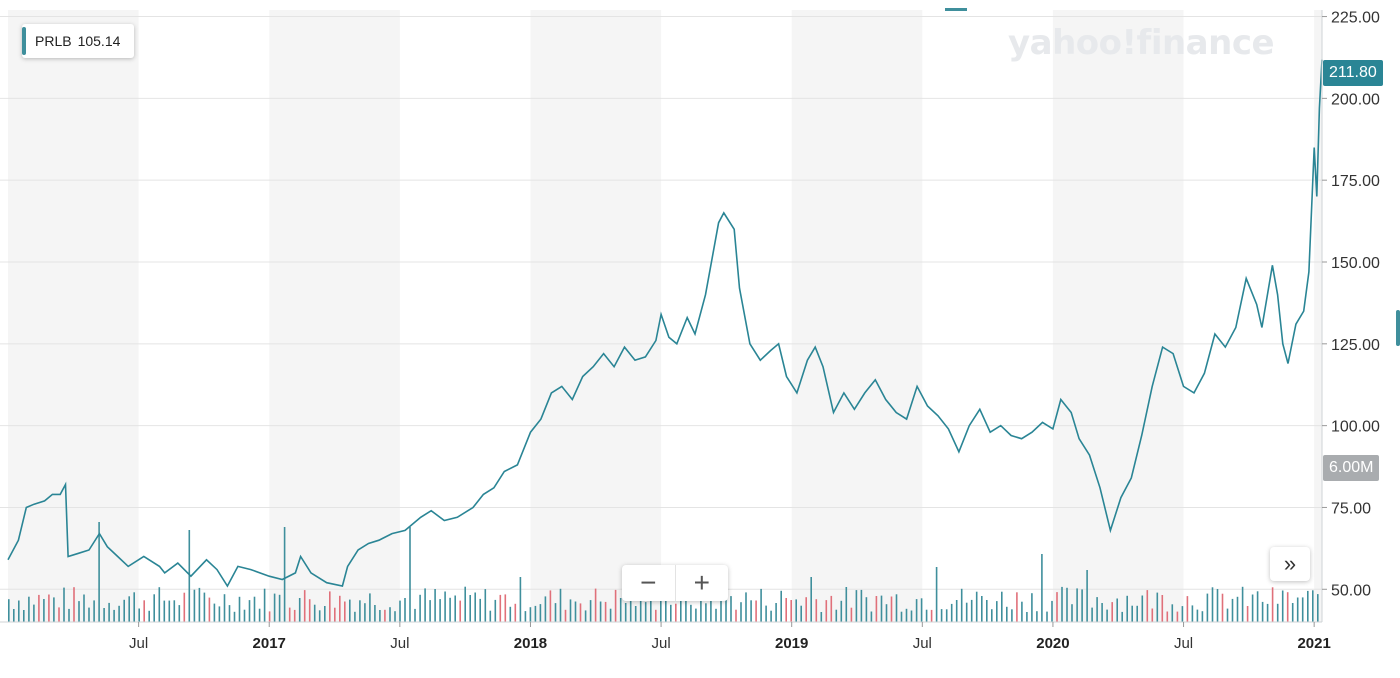 This screenshot has width=1400, height=678. I want to click on right-panel-handle, so click(1398, 328).